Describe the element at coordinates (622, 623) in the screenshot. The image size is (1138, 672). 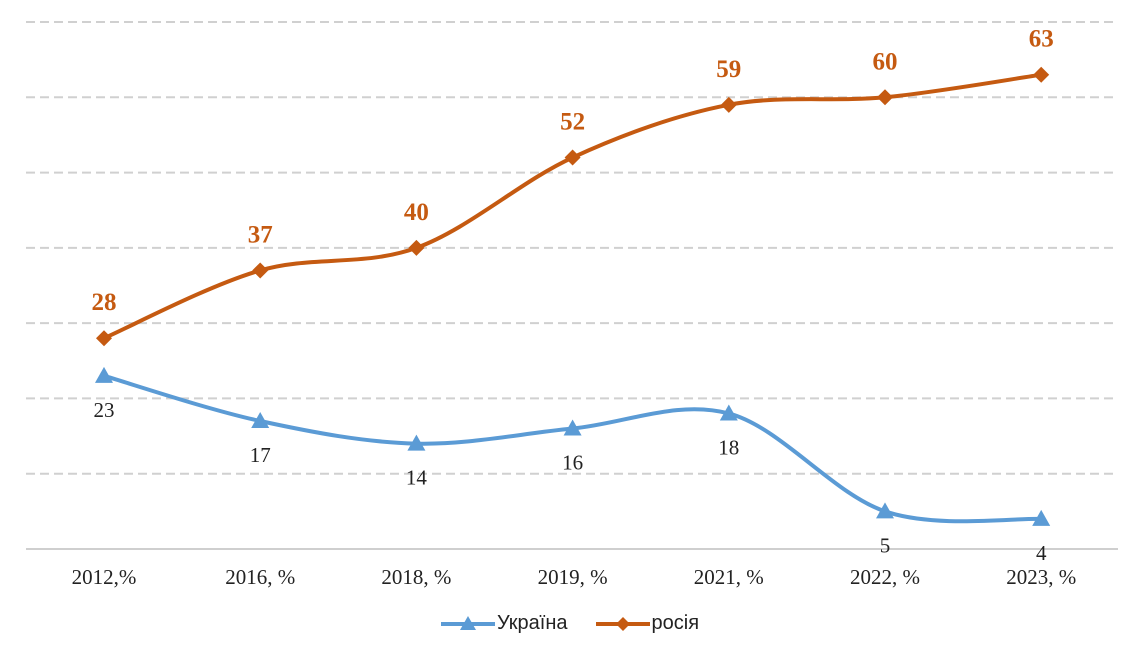
I see `legend-swatch-russia` at that location.